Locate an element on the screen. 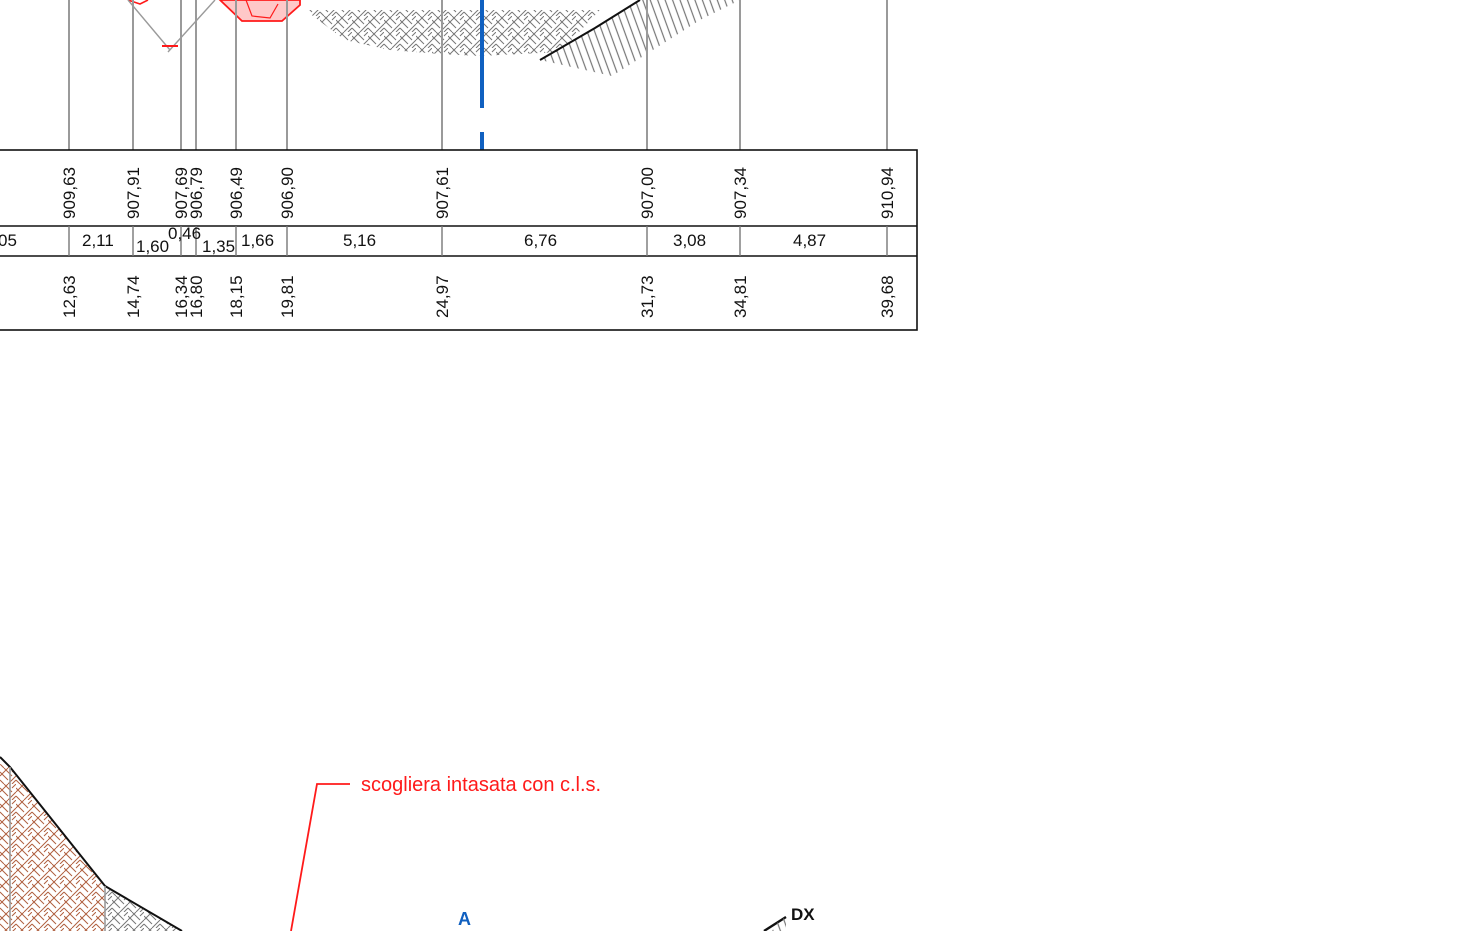 The image size is (1473, 931). elevation-value: 907,34 is located at coordinates (740, 193).